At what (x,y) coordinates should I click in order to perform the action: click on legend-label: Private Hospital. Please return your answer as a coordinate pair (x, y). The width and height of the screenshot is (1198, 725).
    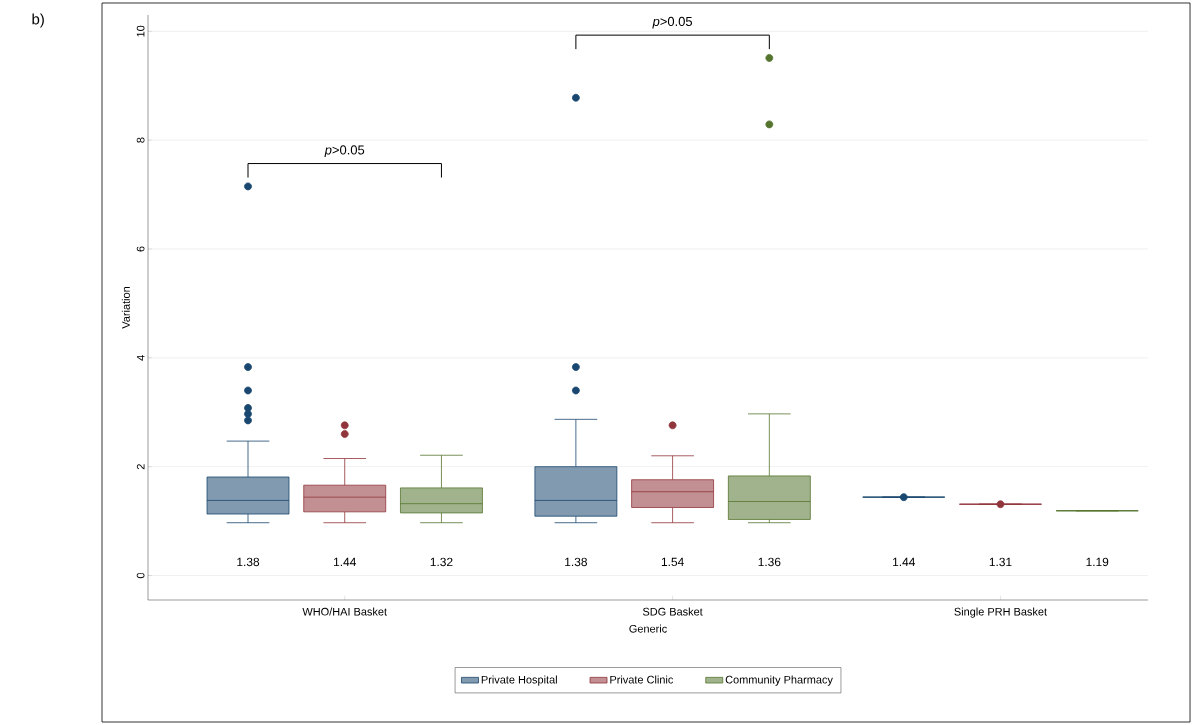
    Looking at the image, I should click on (519, 680).